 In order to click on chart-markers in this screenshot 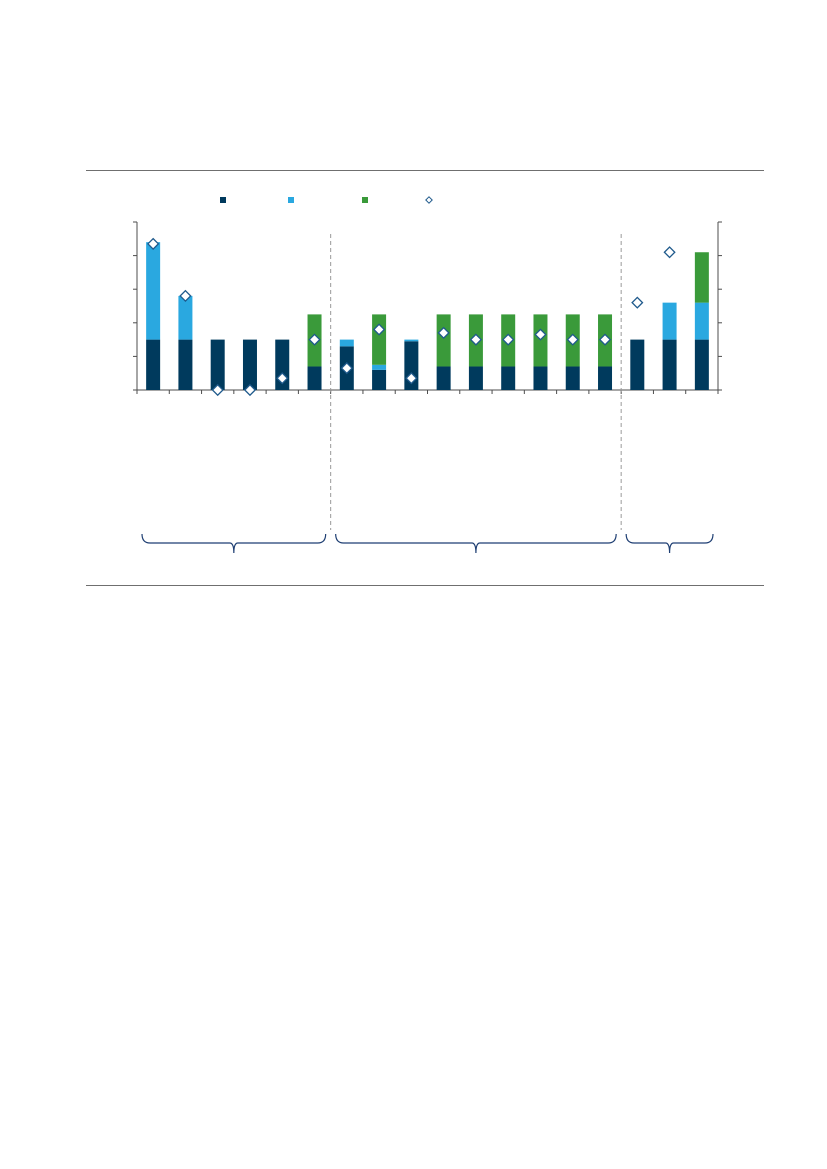, I will do `click(411, 317)`.